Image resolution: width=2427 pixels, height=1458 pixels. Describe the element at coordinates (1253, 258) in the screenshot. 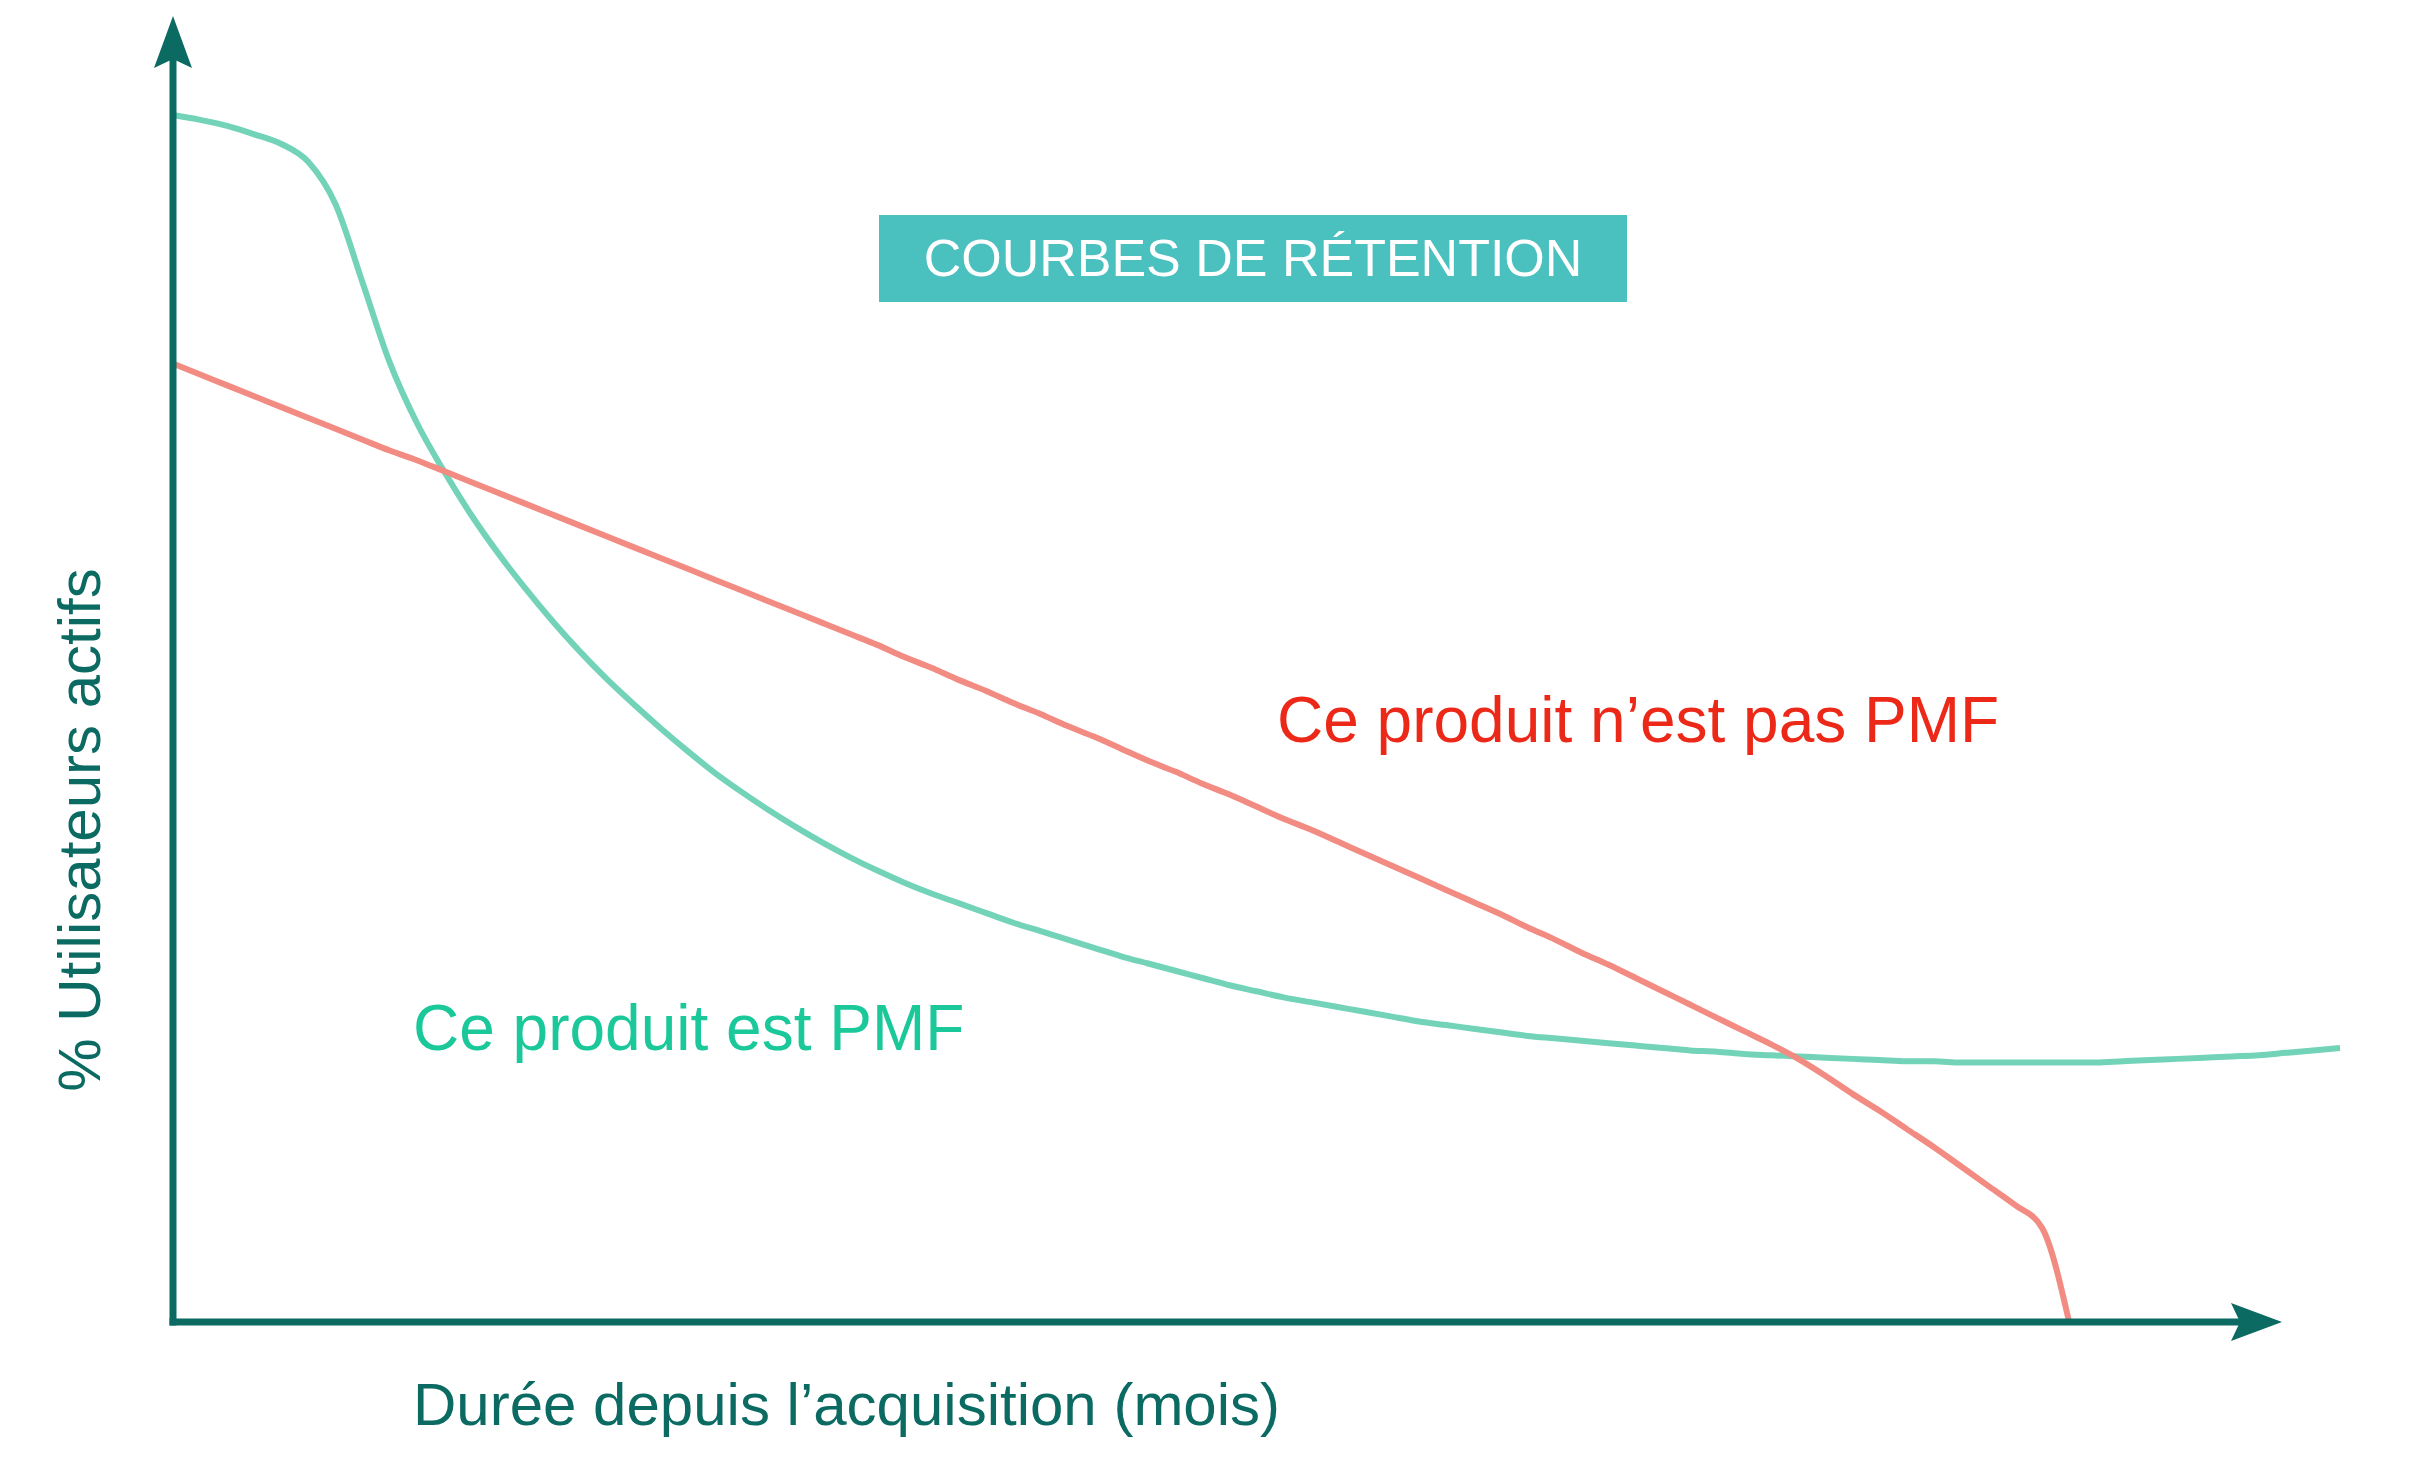

I see `text: COURBES DE RÉTENTION` at that location.